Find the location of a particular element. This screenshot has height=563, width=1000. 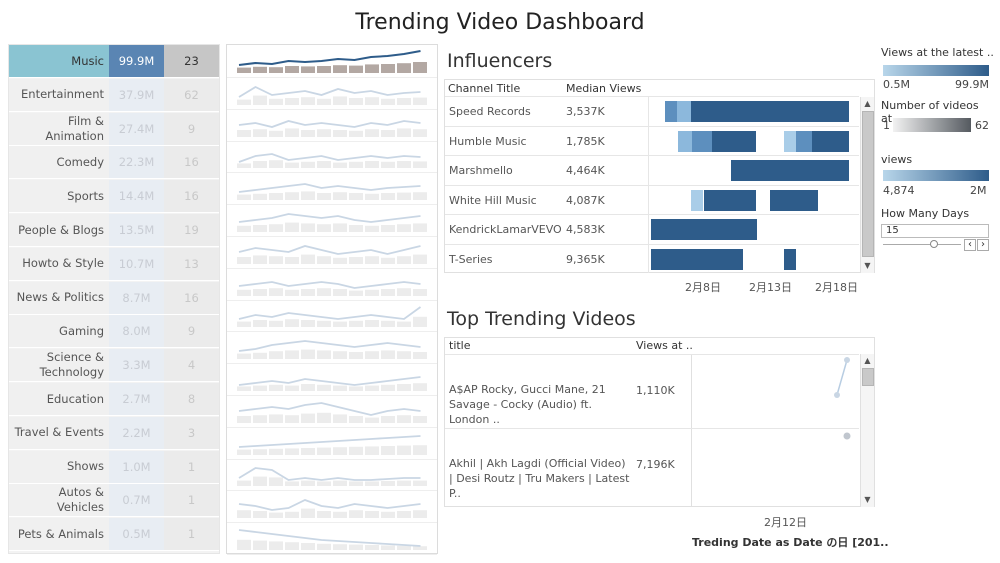

category-views: 99.9M is located at coordinates (136, 61).